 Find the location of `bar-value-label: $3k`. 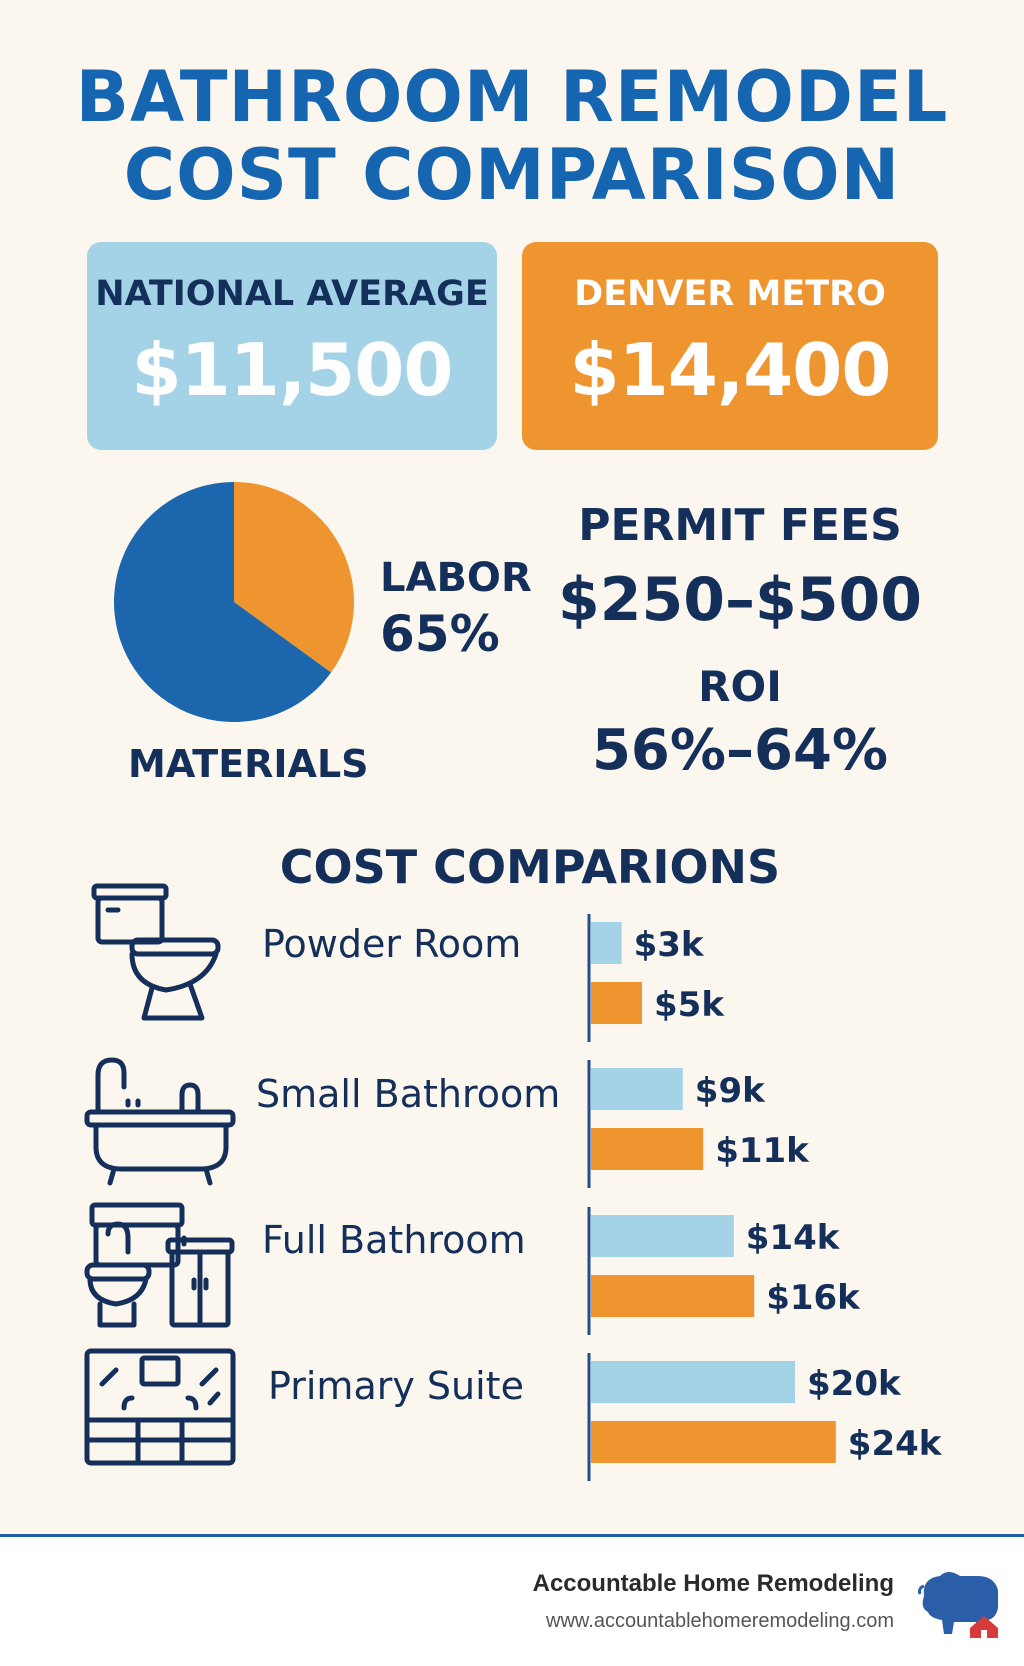

bar-value-label: $3k is located at coordinates (669, 945).